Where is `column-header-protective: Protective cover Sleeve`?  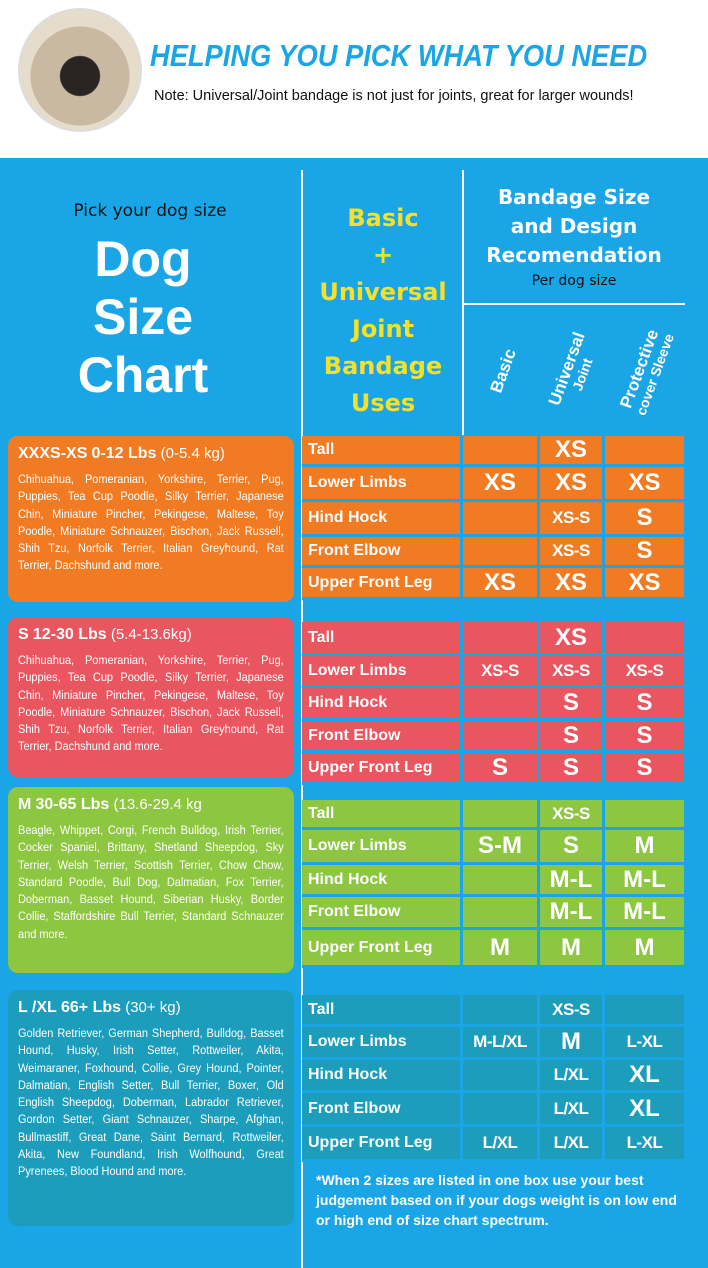 column-header-protective: Protective cover Sleeve is located at coordinates (646, 371).